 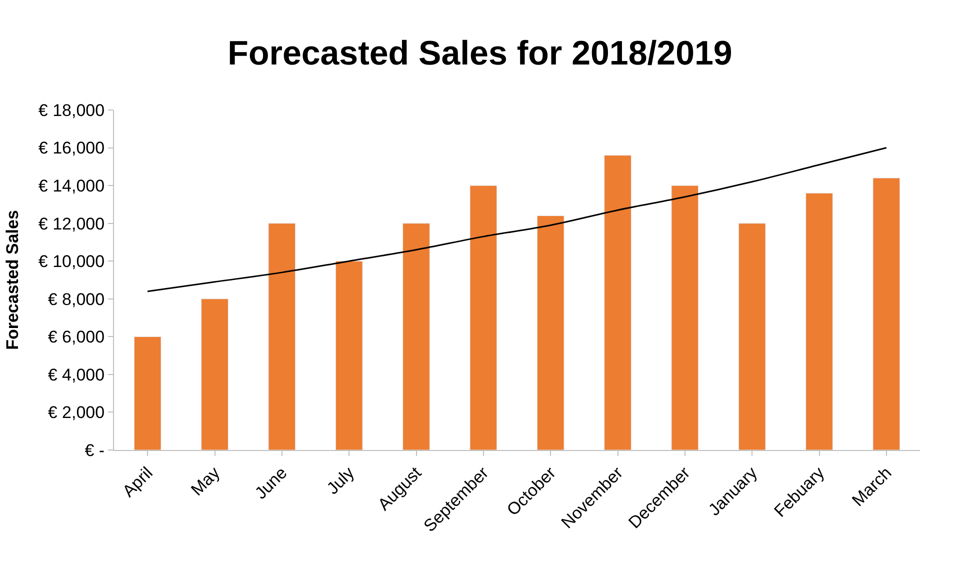 I want to click on x-tick-label: July, so click(x=340, y=480).